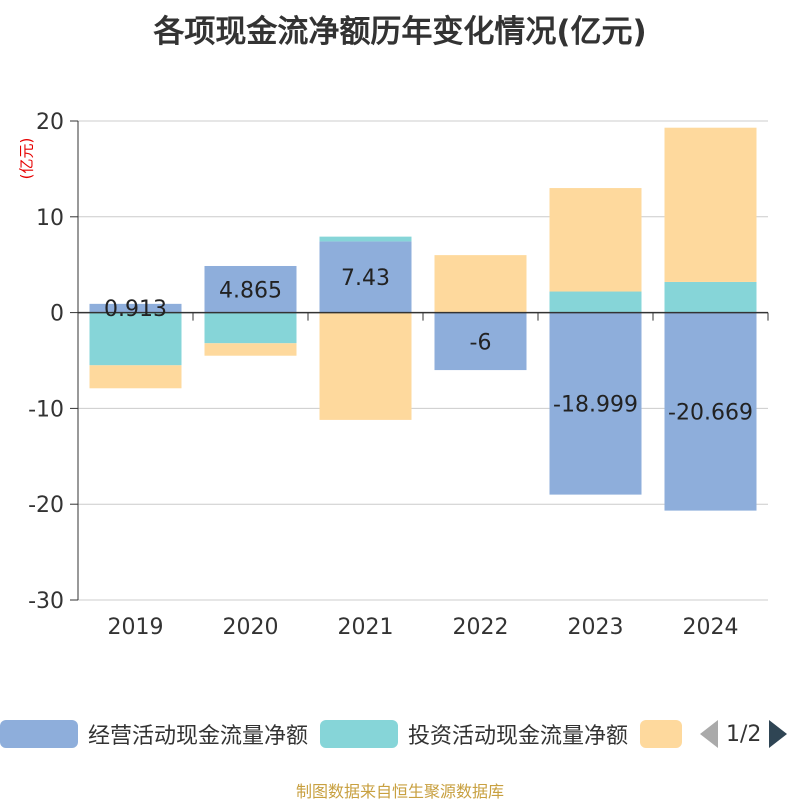  What do you see at coordinates (518, 736) in the screenshot?
I see `legend-label-investing: 投资活动现金流量净额` at bounding box center [518, 736].